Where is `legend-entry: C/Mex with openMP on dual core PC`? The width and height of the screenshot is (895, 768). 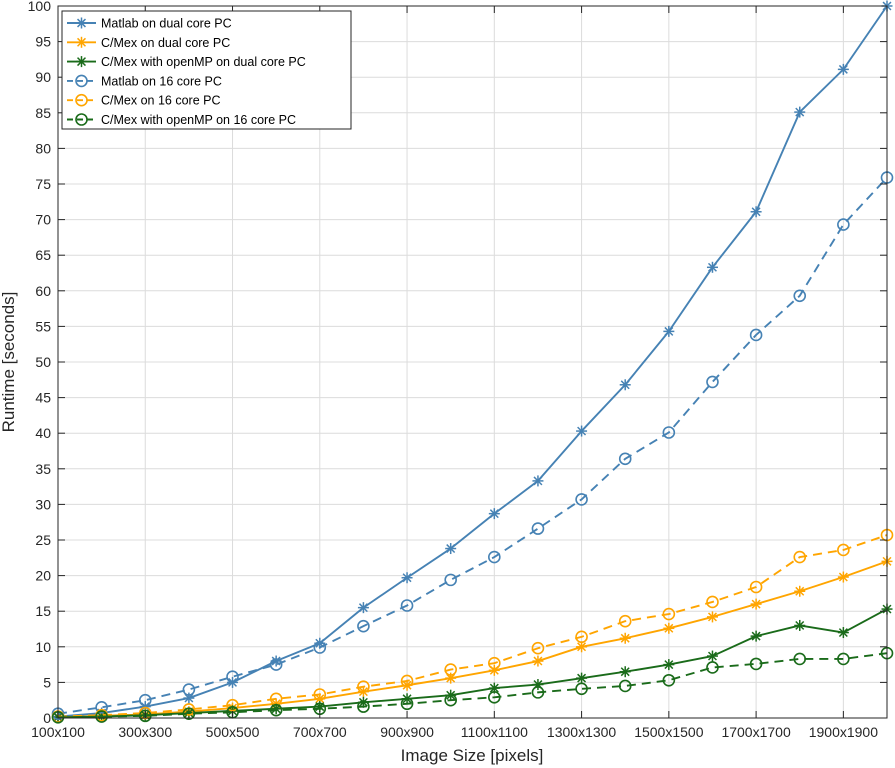 legend-entry: C/Mex with openMP on dual core PC is located at coordinates (186, 62).